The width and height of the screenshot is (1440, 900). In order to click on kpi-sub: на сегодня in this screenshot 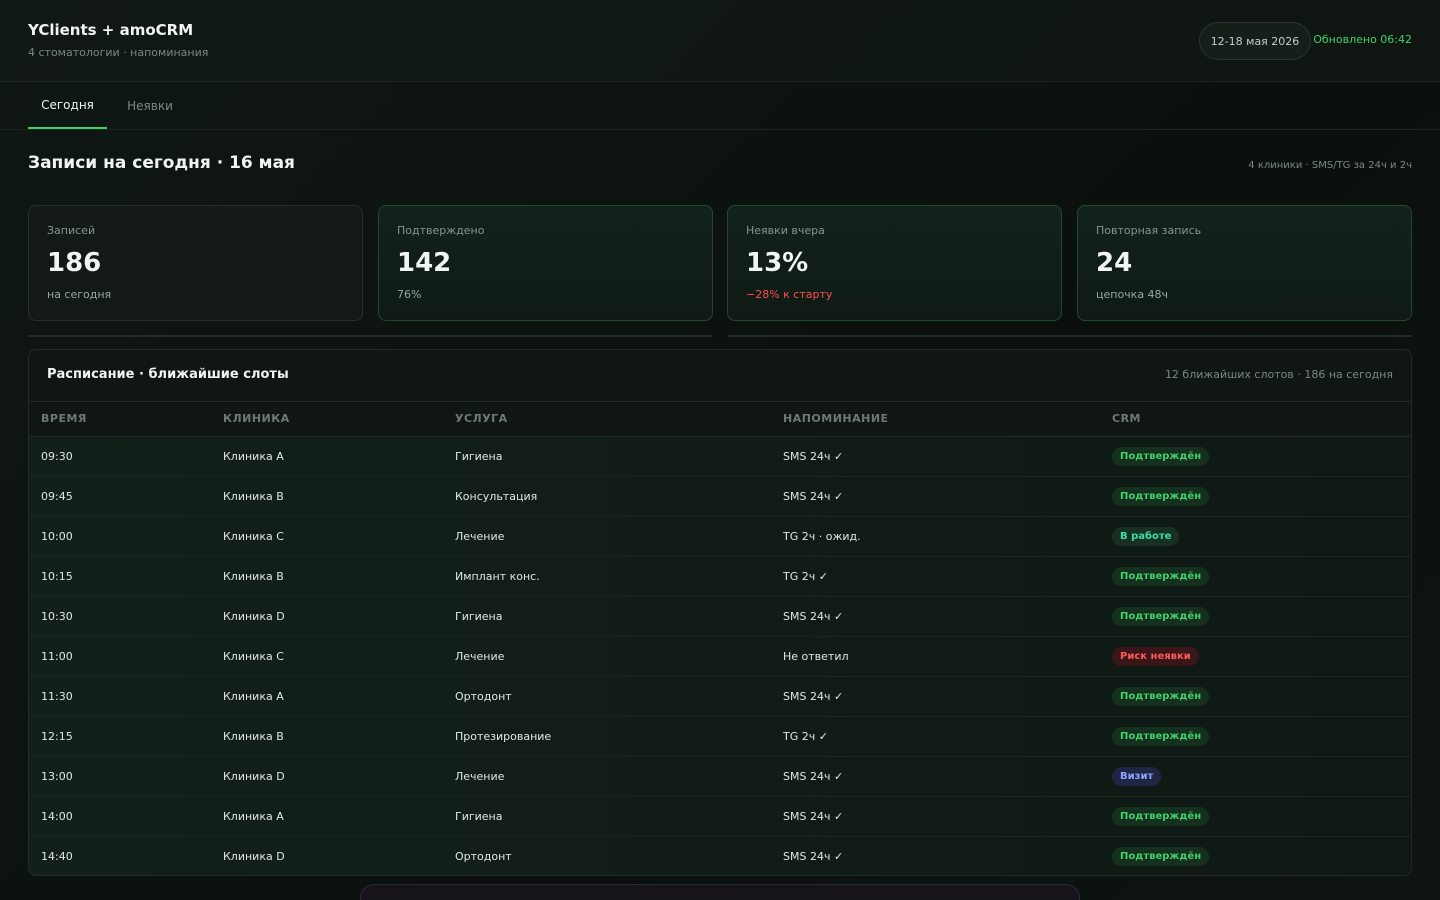, I will do `click(79, 294)`.